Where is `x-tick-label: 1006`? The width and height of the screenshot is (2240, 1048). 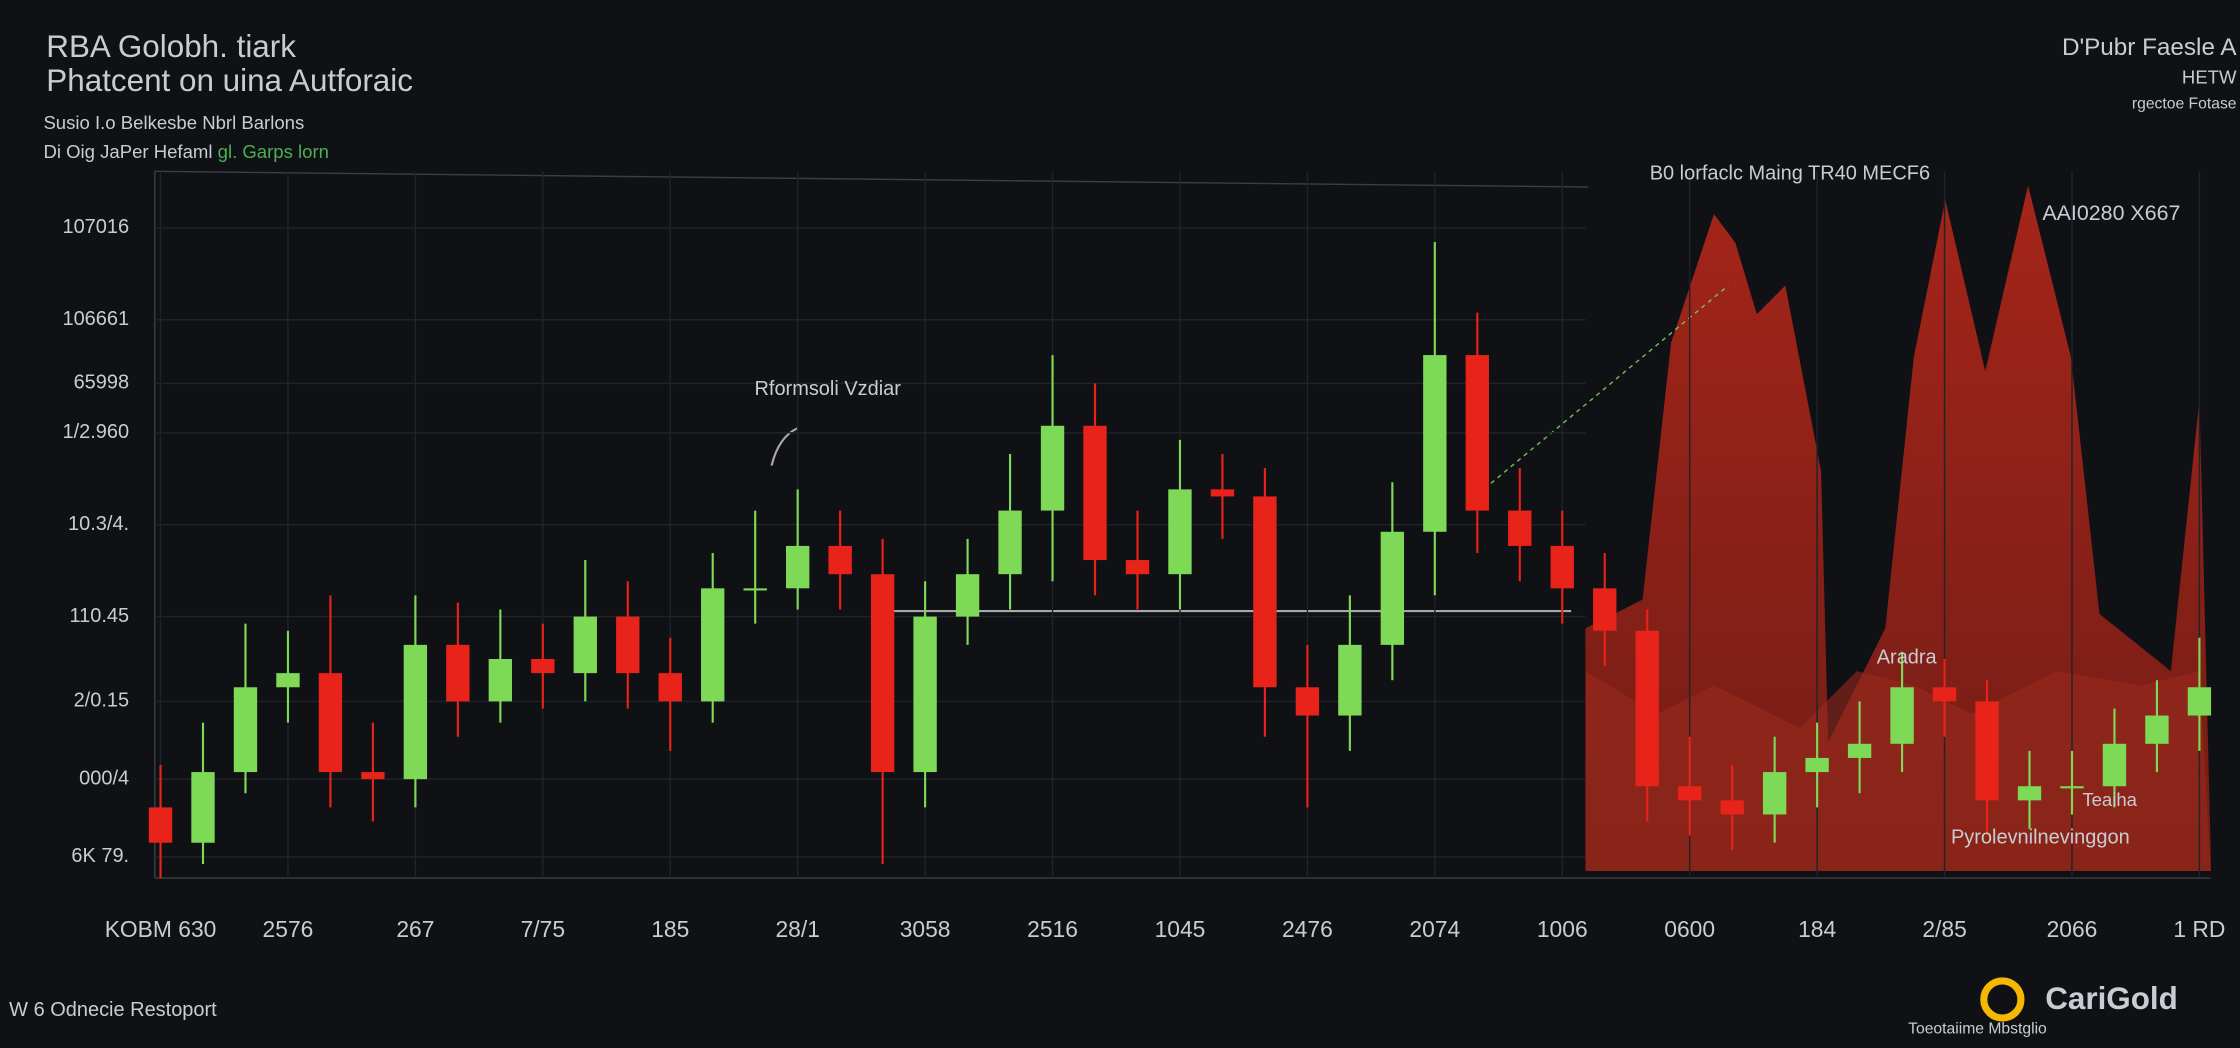
x-tick-label: 1006 is located at coordinates (1562, 929).